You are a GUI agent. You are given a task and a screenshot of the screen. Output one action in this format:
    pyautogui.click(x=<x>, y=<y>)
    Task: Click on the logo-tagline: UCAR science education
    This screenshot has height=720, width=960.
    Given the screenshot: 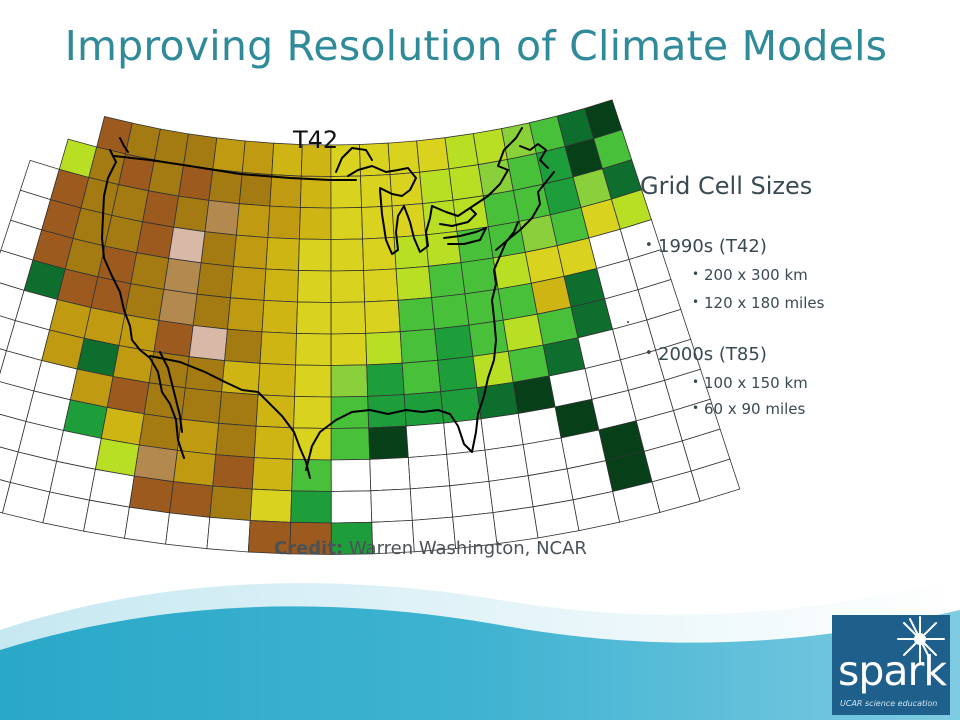 What is the action you would take?
    pyautogui.click(x=889, y=703)
    